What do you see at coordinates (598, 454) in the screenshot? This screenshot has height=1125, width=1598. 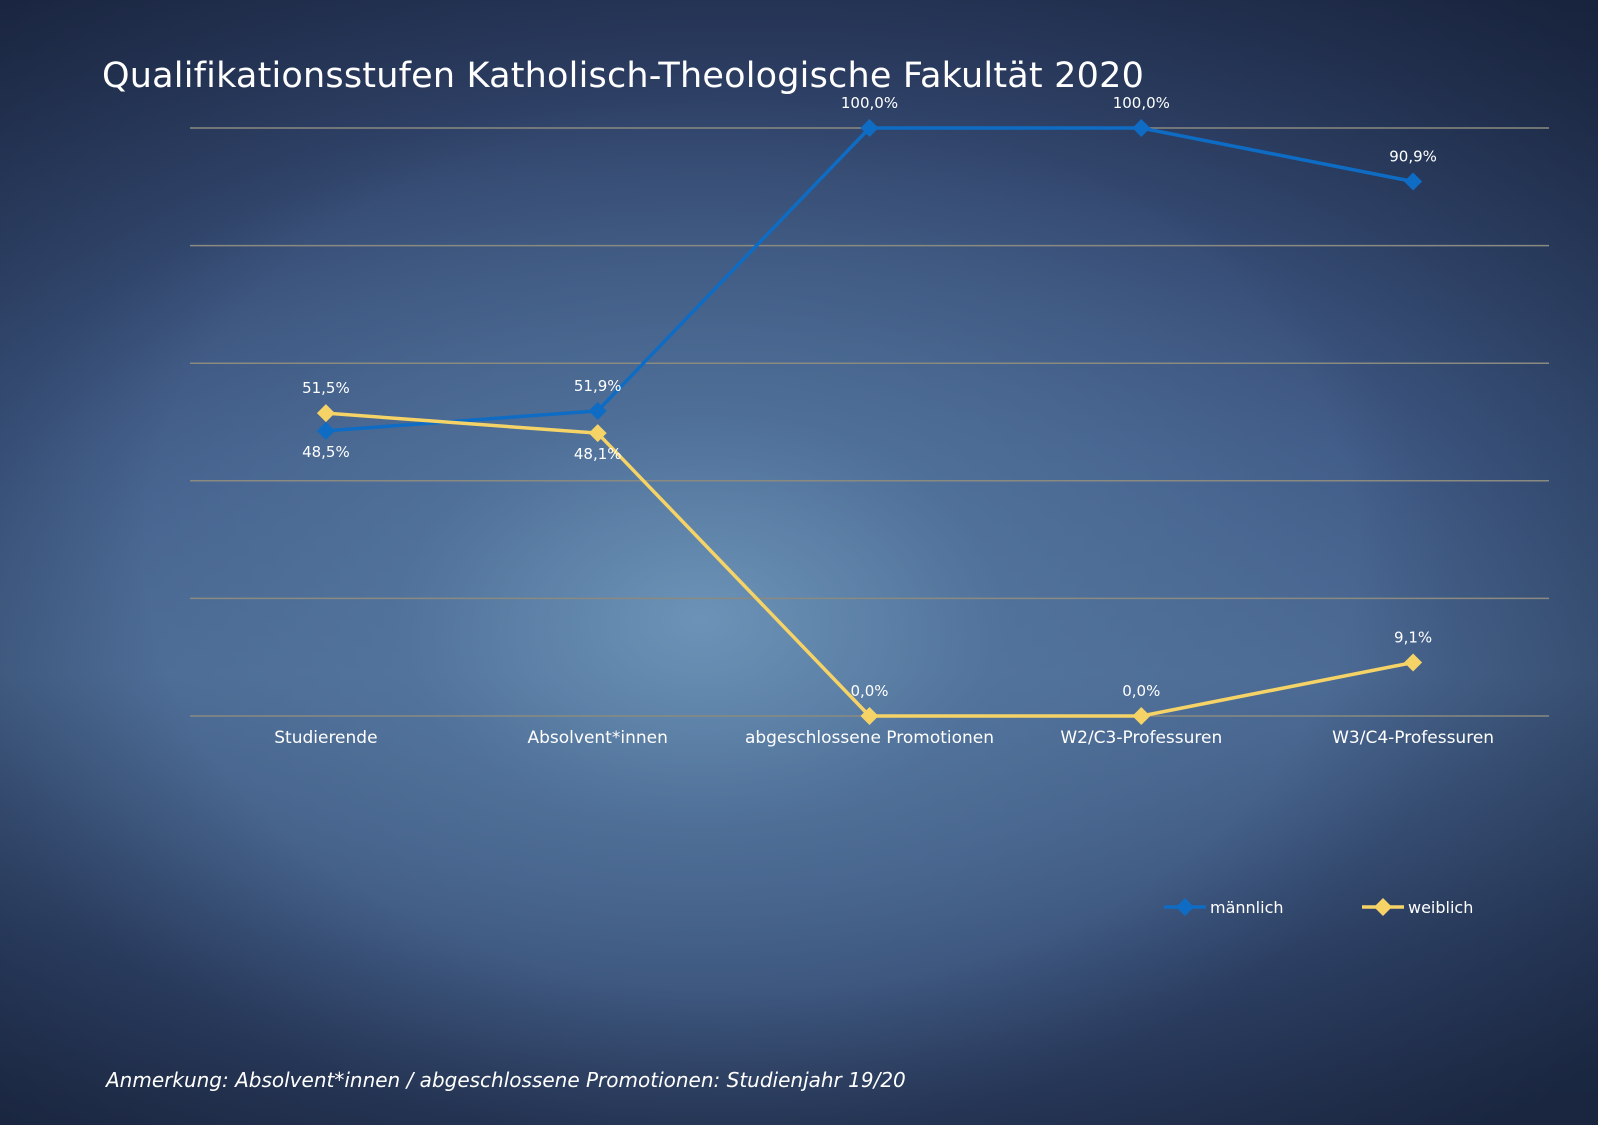 I see `data-label: 48,1%` at bounding box center [598, 454].